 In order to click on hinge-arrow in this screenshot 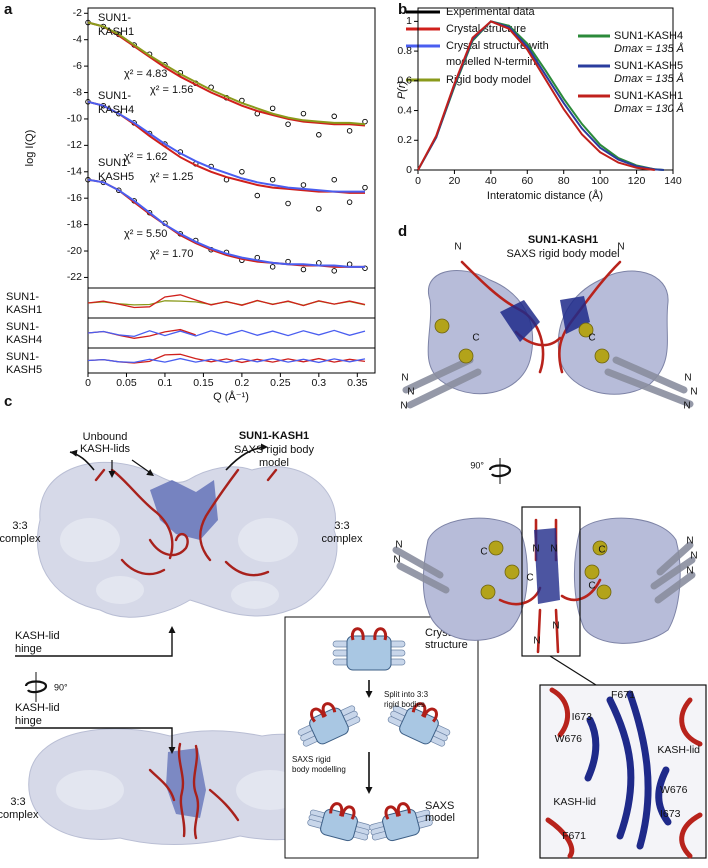, I will do `click(94, 739)`.